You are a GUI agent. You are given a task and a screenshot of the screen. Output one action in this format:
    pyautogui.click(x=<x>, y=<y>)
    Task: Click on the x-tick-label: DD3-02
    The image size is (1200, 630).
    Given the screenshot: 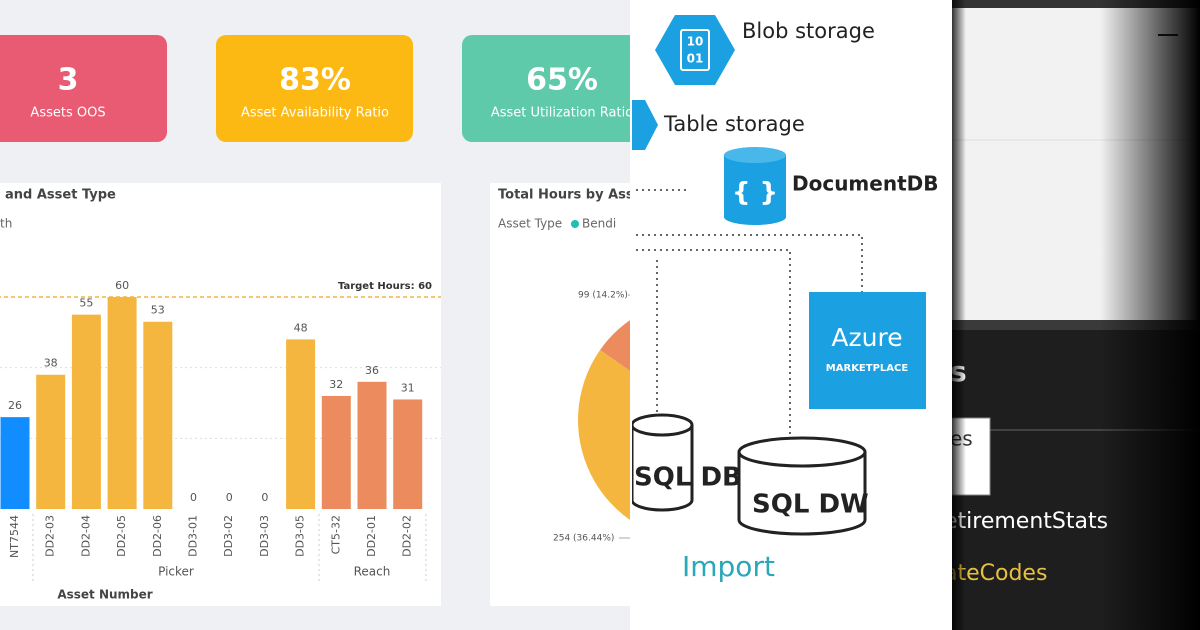 What is the action you would take?
    pyautogui.click(x=228, y=536)
    